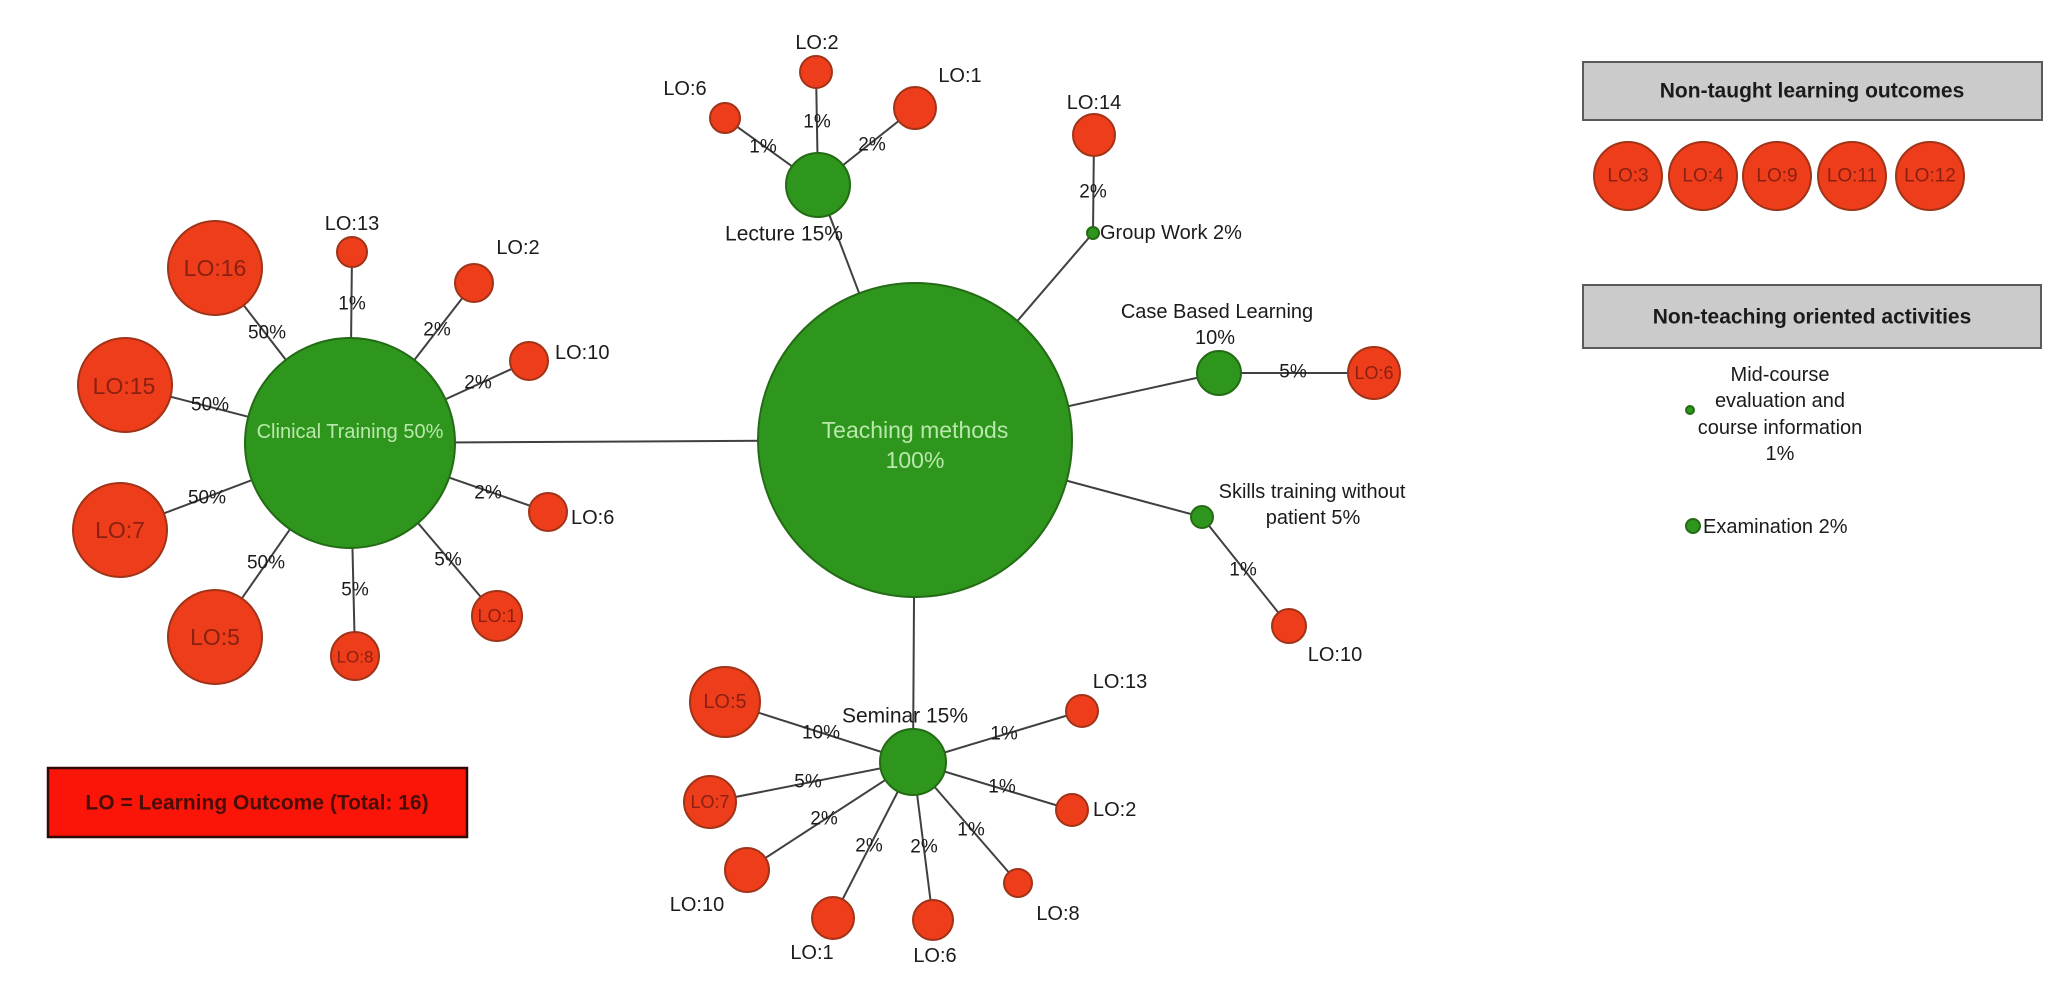  Describe the element at coordinates (592, 518) in the screenshot. I see `lo6-label: LO:6` at that location.